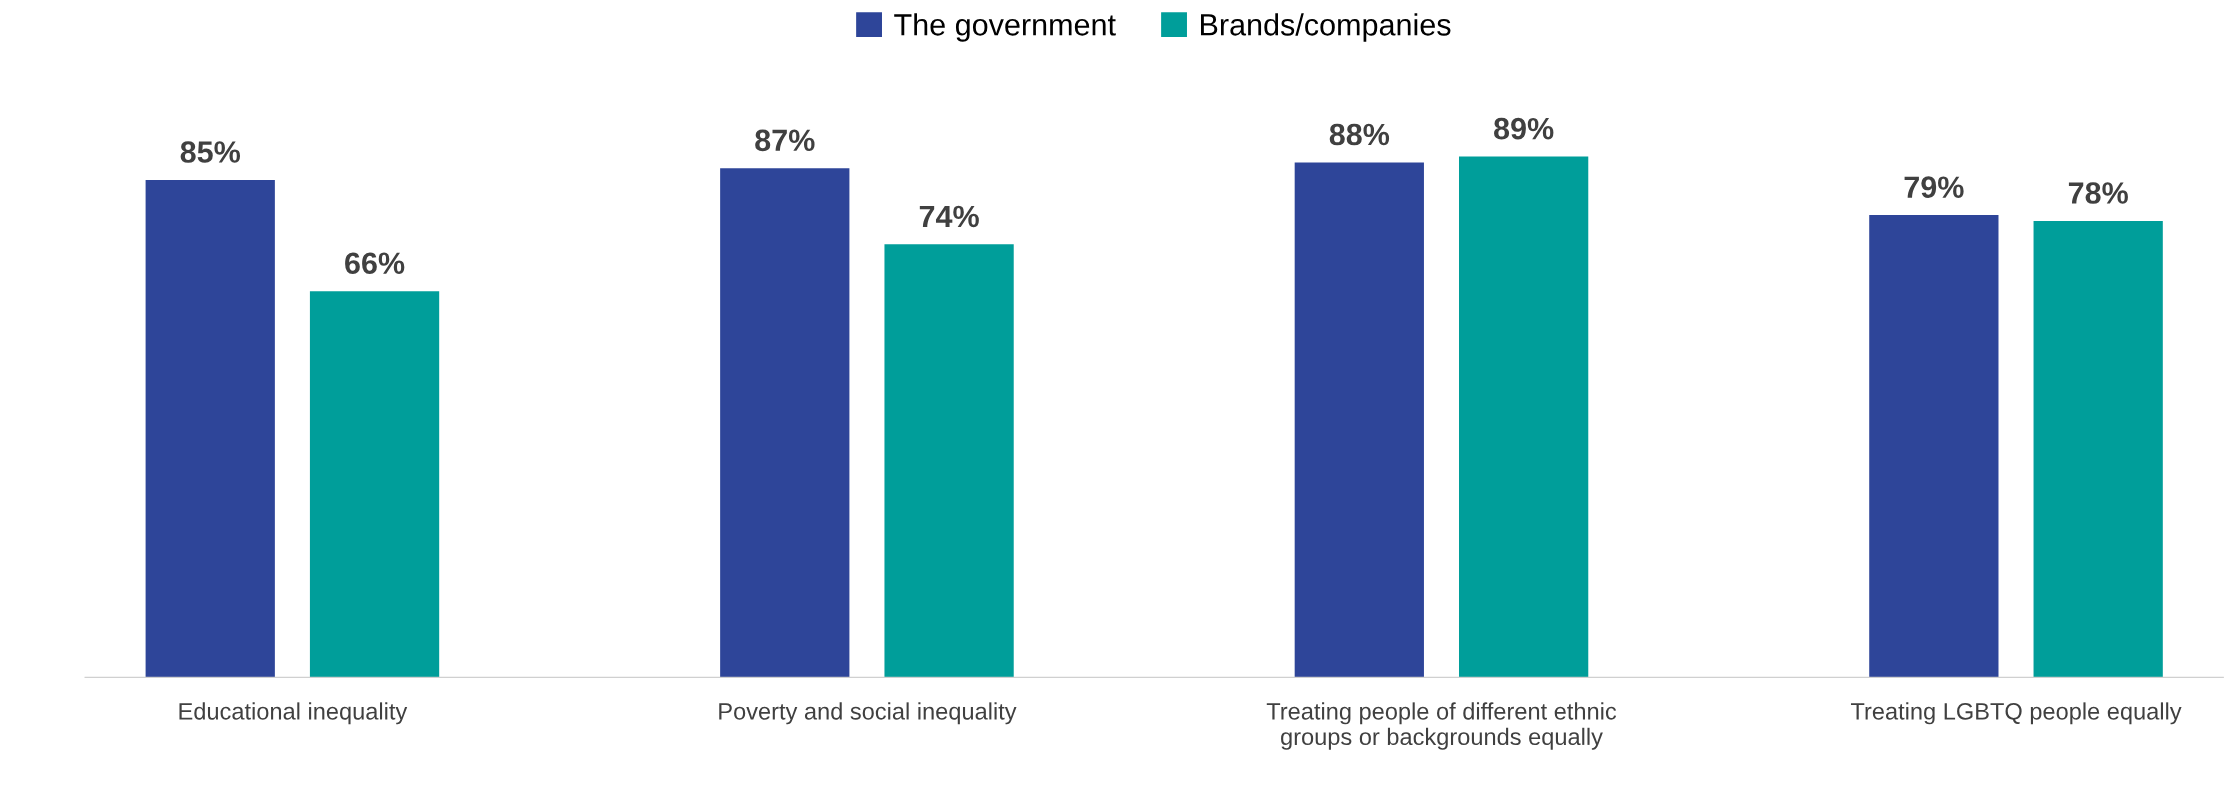 The width and height of the screenshot is (2239, 795). Describe the element at coordinates (949, 216) in the screenshot. I see `data-label: 74%` at that location.